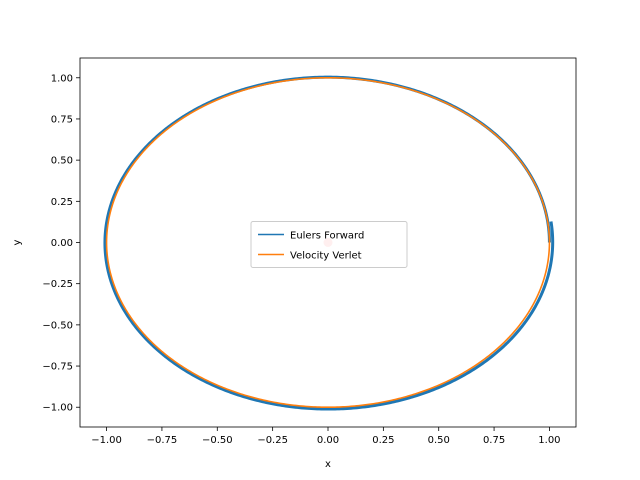 Image resolution: width=640 pixels, height=480 pixels. Describe the element at coordinates (383, 440) in the screenshot. I see `x-tick-label: 0.25` at that location.